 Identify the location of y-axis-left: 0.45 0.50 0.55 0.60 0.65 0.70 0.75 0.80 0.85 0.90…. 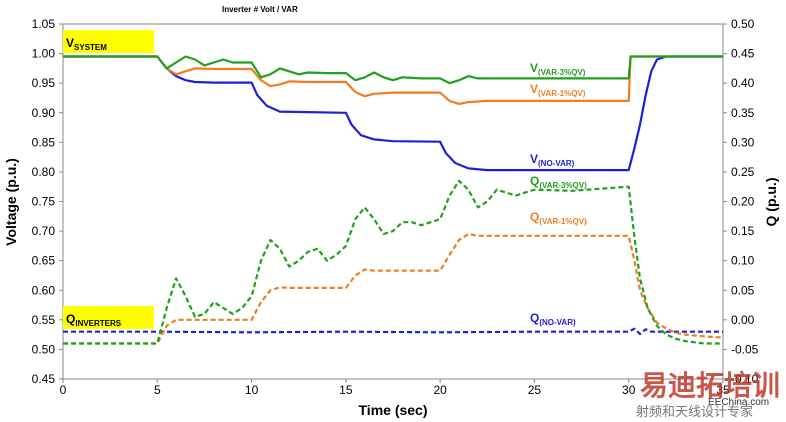
(47, 201).